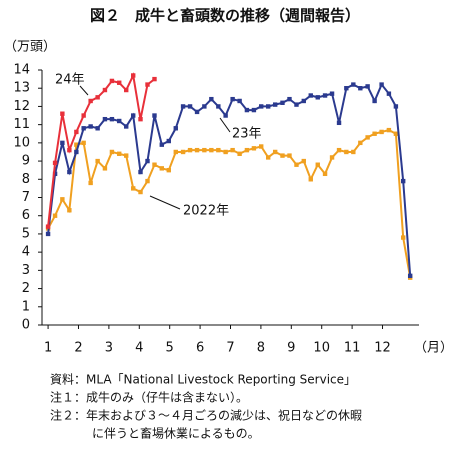  What do you see at coordinates (26, 161) in the screenshot?
I see `y-tick-label: 9` at bounding box center [26, 161].